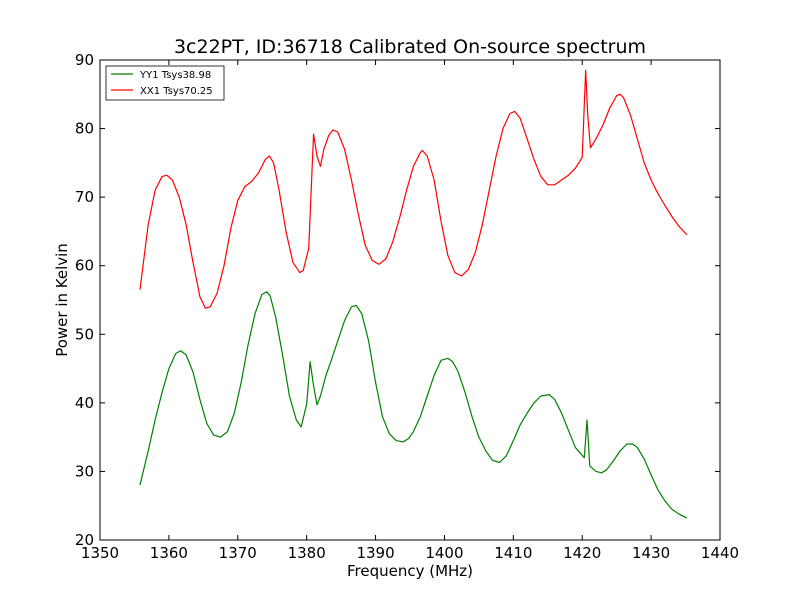  What do you see at coordinates (307, 553) in the screenshot?
I see `x-tick-label: 1380` at bounding box center [307, 553].